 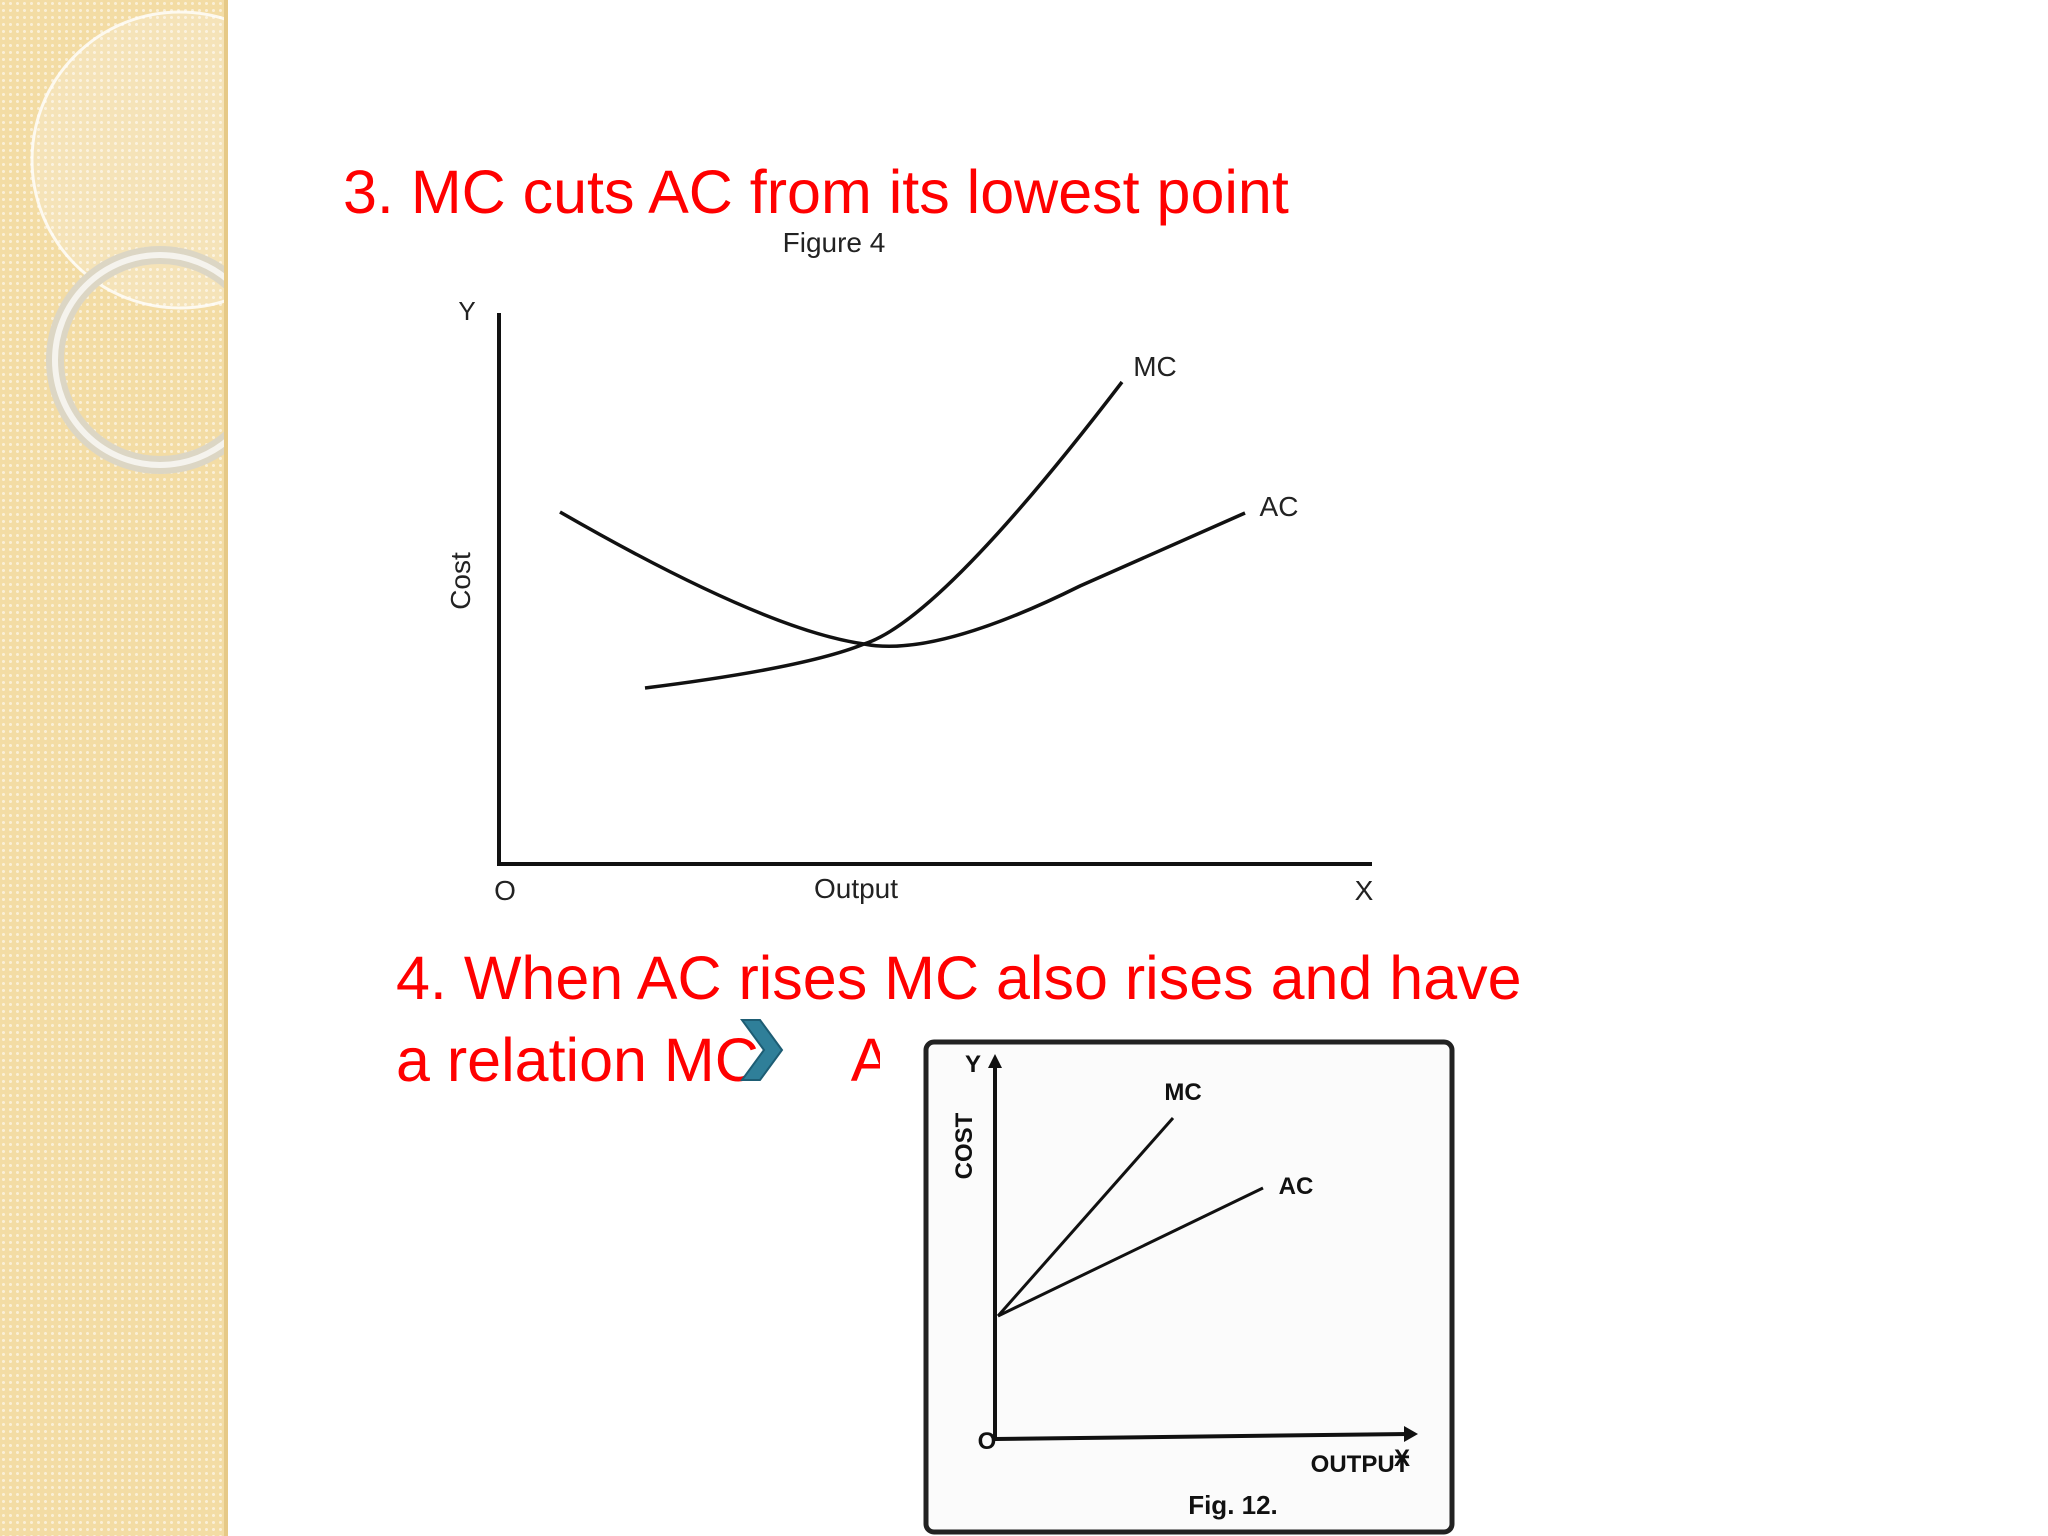 What do you see at coordinates (973, 1064) in the screenshot?
I see `figure-12-y-letter: Y` at bounding box center [973, 1064].